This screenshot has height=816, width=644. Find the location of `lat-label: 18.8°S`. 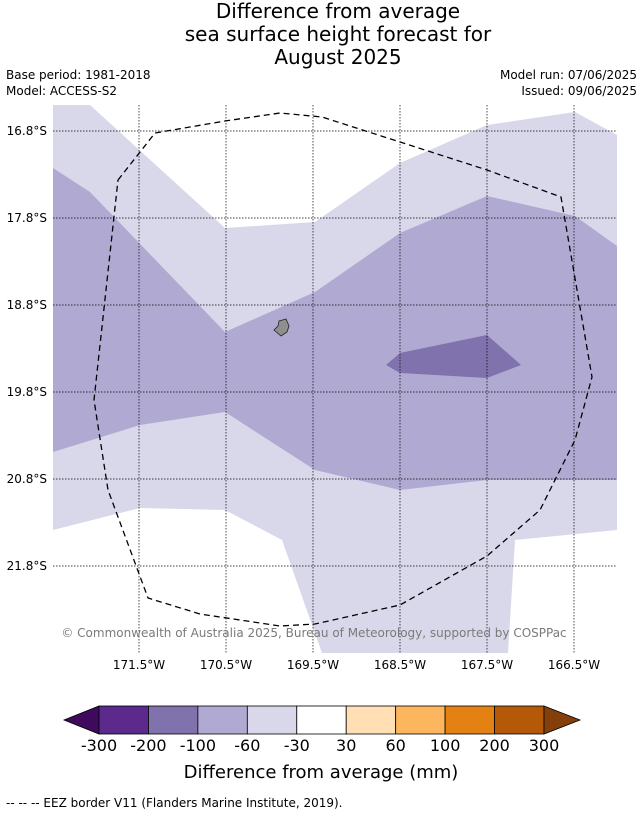

lat-label: 18.8°S is located at coordinates (27, 305).